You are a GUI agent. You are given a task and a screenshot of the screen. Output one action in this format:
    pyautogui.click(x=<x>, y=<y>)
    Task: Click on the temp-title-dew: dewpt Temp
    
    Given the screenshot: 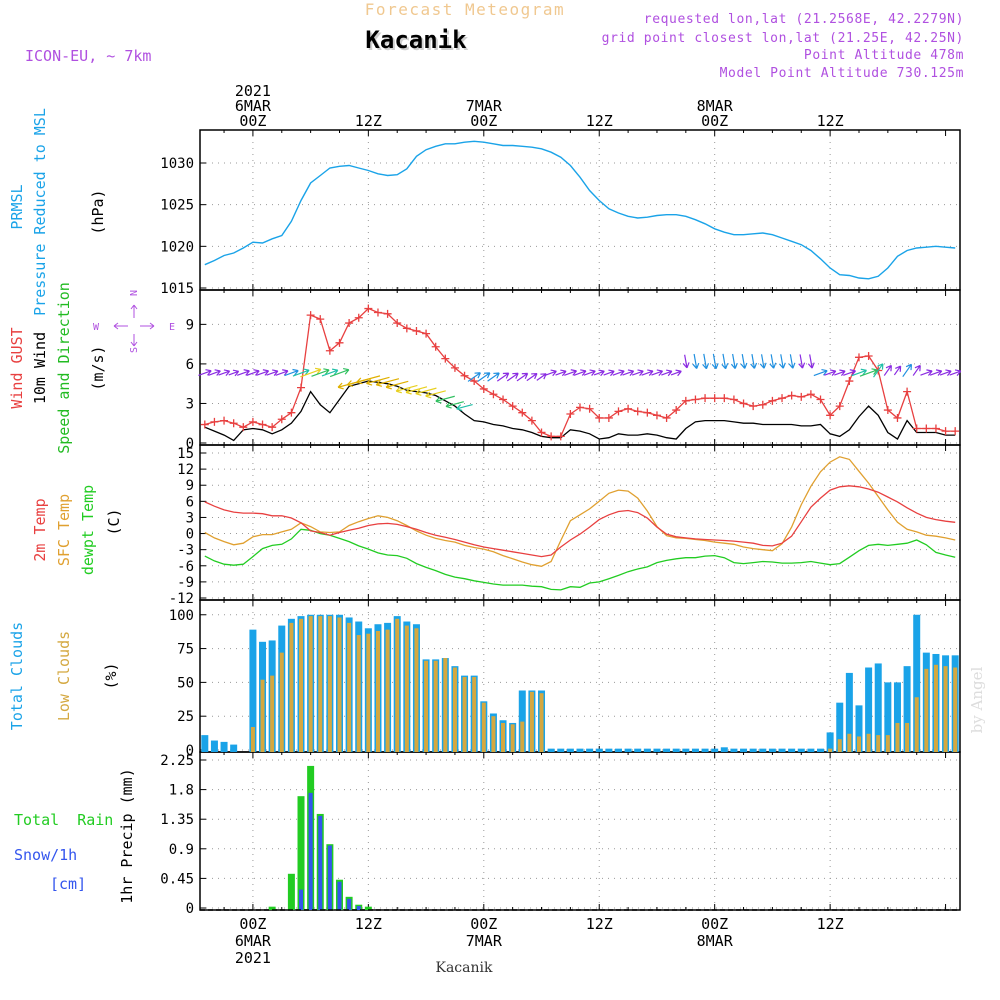 What is the action you would take?
    pyautogui.click(x=88, y=530)
    